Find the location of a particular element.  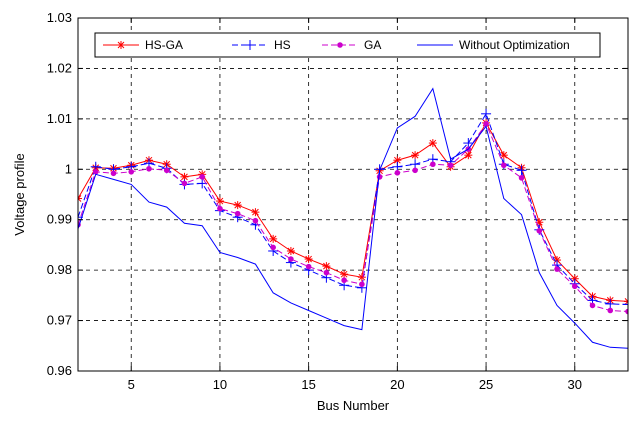

x-tick-label: 10 is located at coordinates (220, 384).